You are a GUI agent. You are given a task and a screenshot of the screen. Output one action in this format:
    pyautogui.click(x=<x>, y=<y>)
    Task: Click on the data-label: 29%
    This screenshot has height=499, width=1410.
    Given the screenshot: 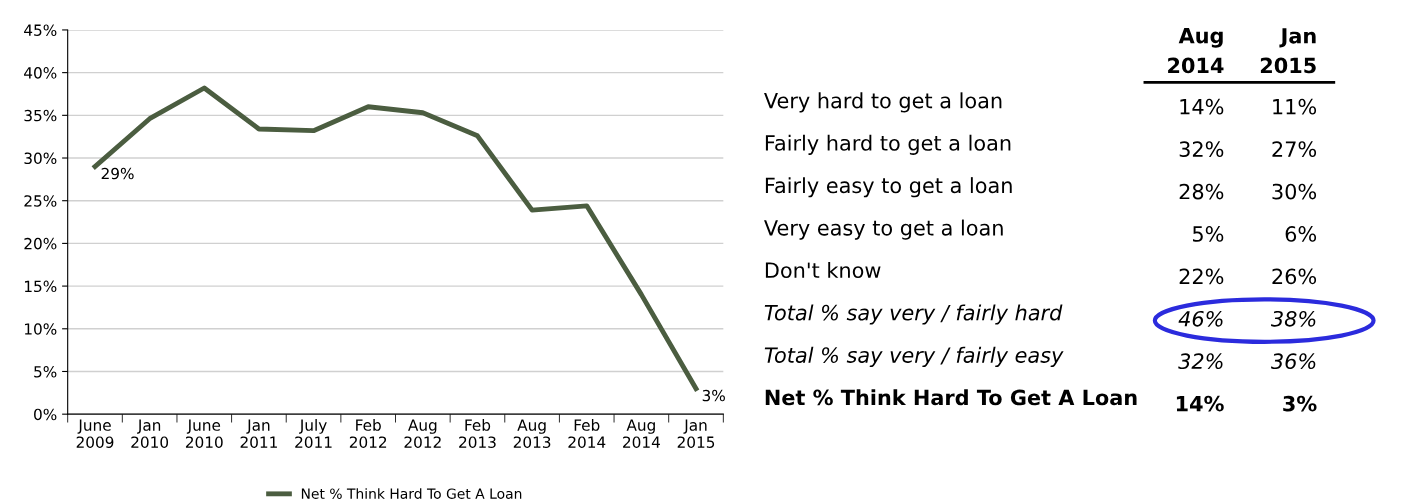 What is the action you would take?
    pyautogui.click(x=117, y=173)
    